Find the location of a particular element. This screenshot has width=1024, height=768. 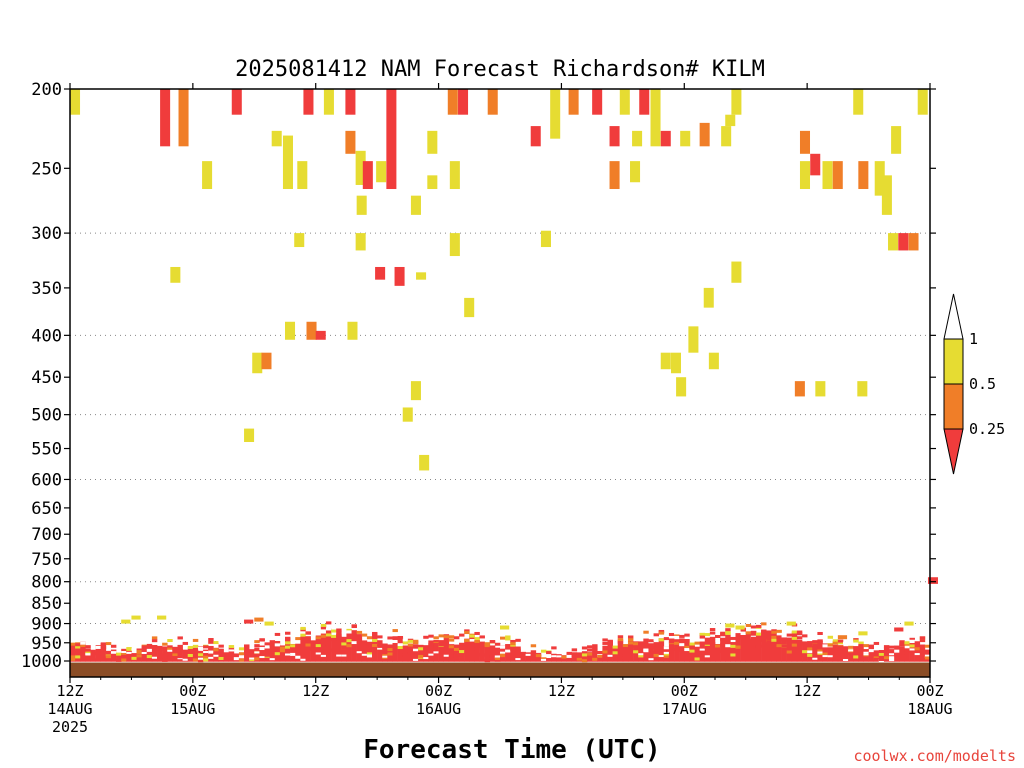

x-tick-label: 2025 is located at coordinates (70, 727).